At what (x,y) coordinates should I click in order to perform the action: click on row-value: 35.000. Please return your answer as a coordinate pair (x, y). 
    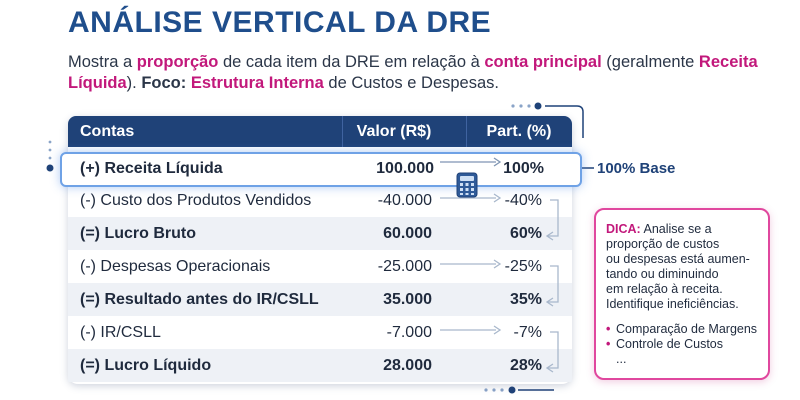
    Looking at the image, I should click on (407, 299).